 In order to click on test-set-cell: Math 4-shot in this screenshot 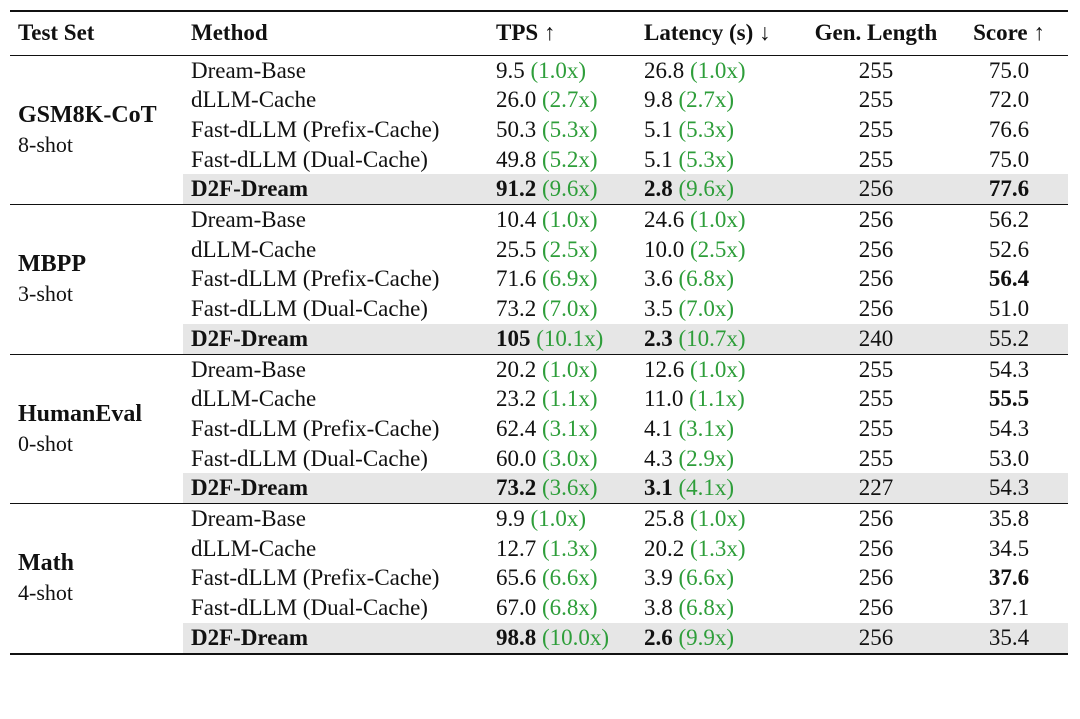, I will do `click(96, 579)`.